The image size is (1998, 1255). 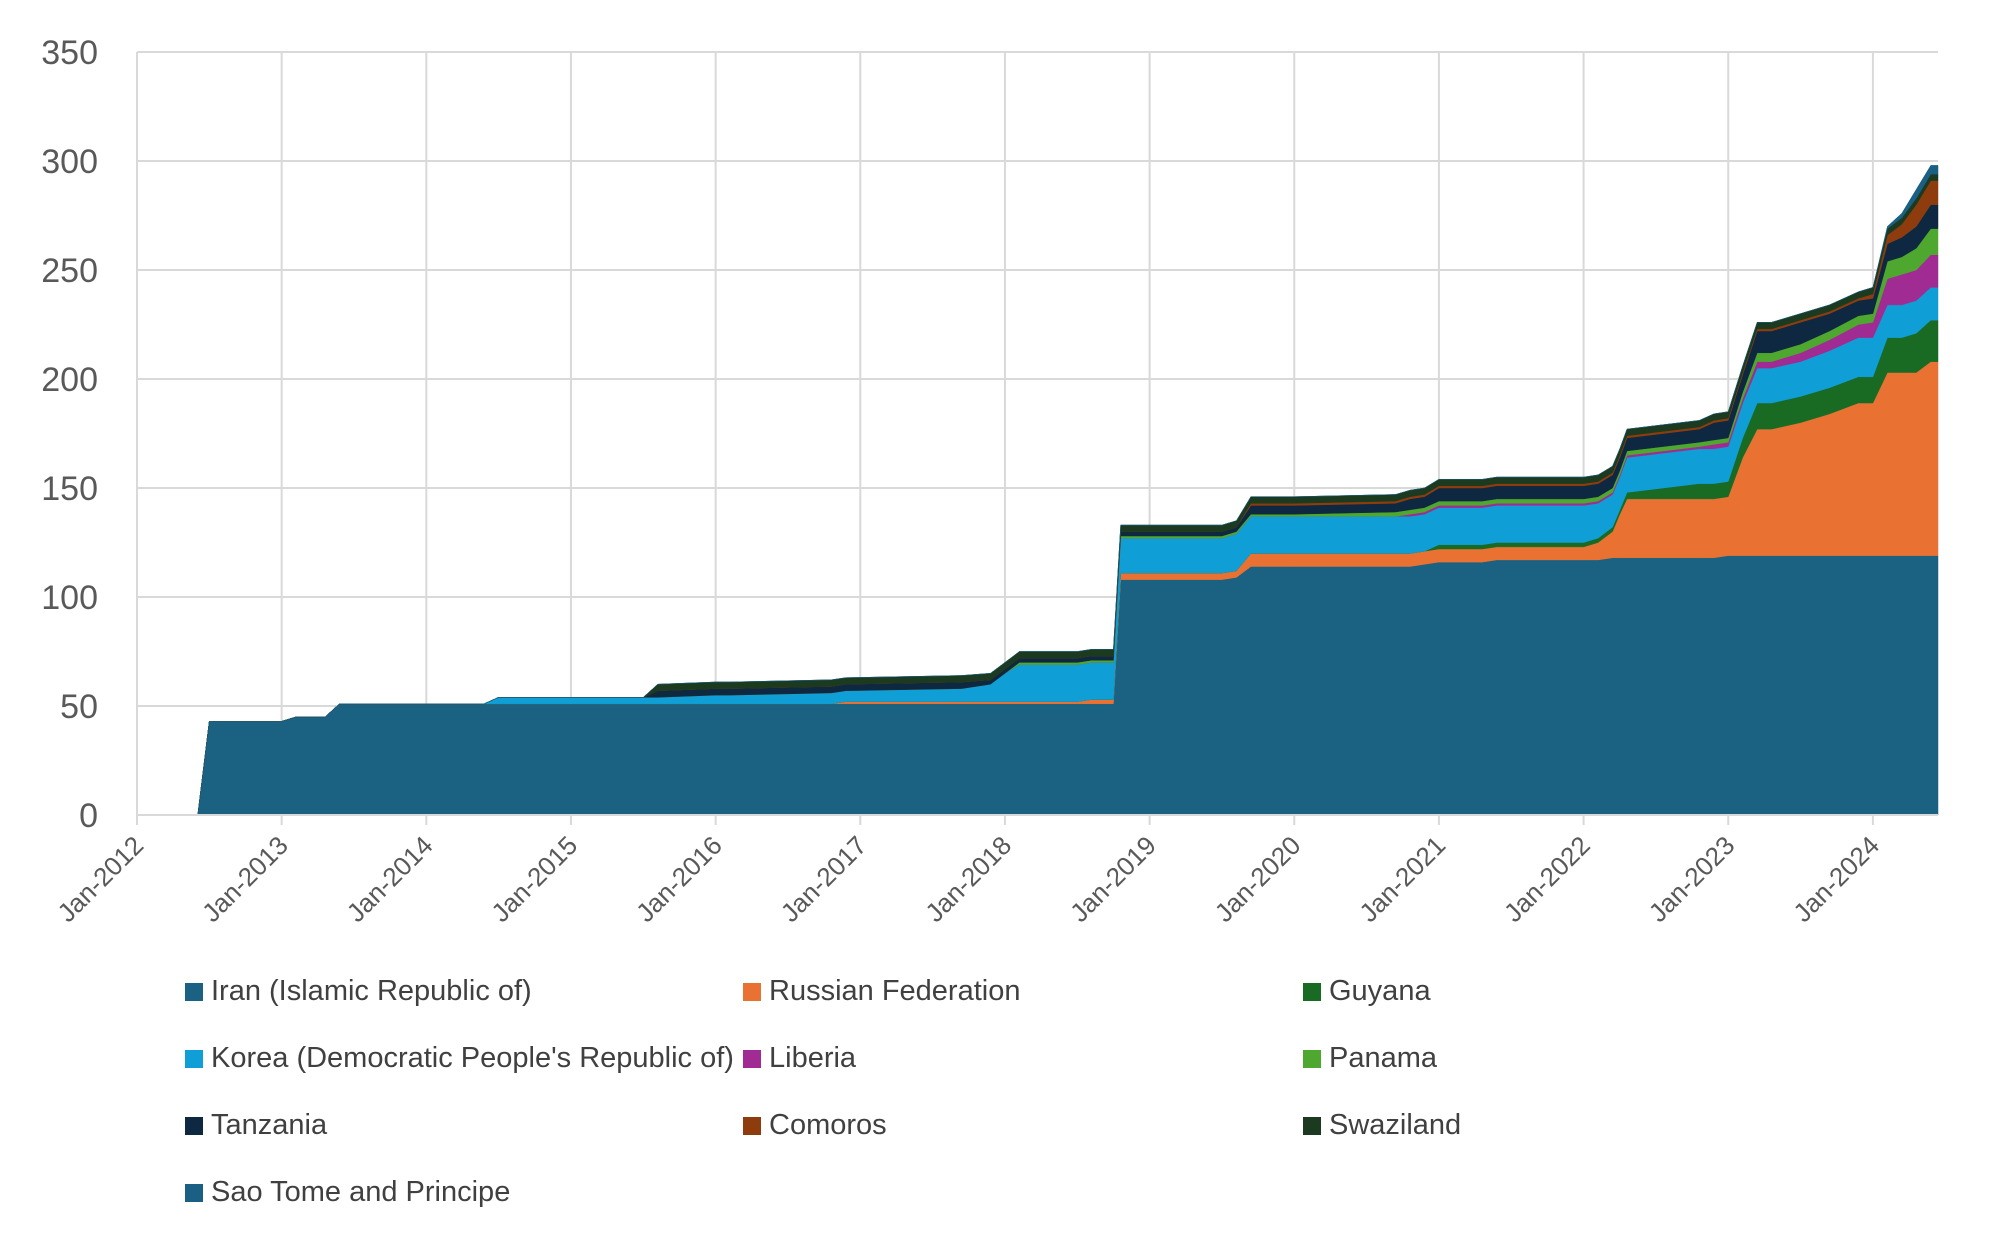 I want to click on x-tick-label: Jan-2022, so click(x=1547, y=879).